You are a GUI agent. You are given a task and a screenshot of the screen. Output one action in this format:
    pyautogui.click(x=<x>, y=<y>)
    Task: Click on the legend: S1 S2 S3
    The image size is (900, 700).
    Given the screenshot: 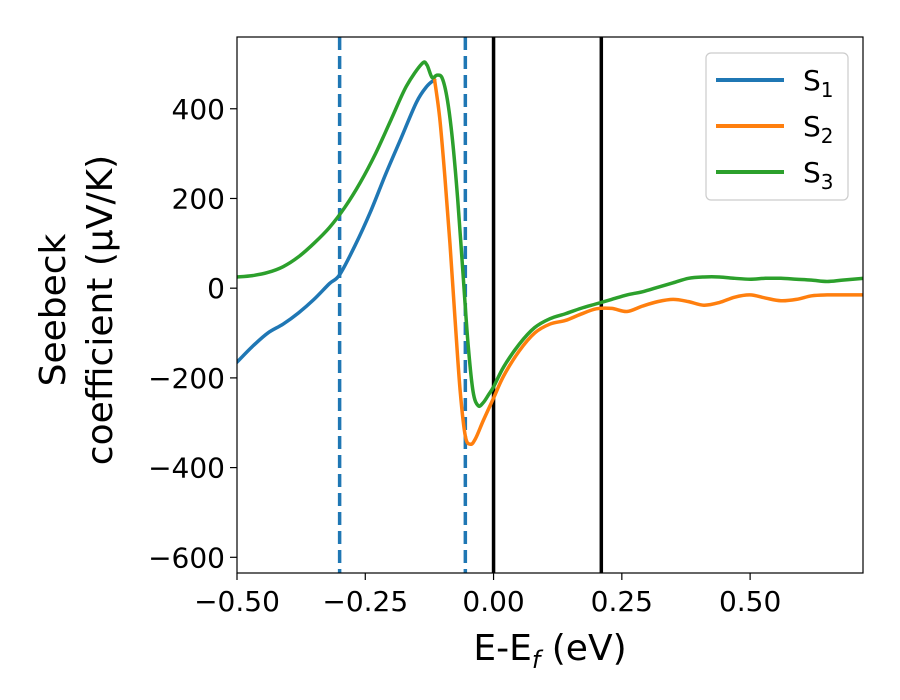 What is the action you would take?
    pyautogui.click(x=777, y=126)
    